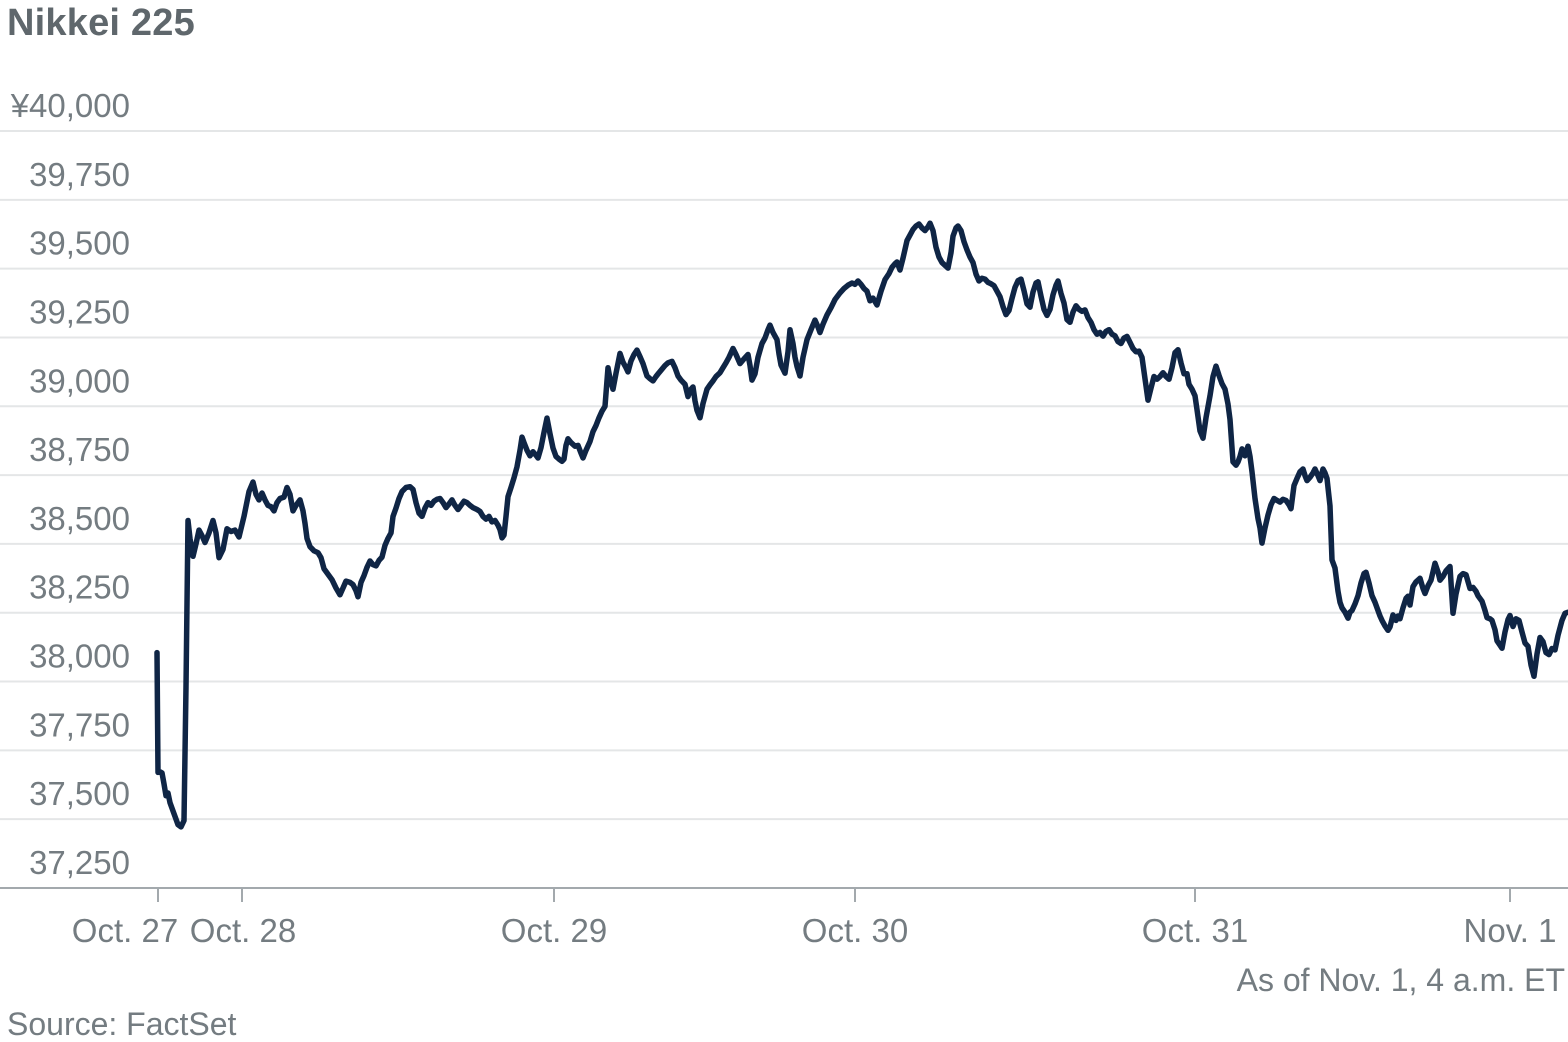 The height and width of the screenshot is (1042, 1568). What do you see at coordinates (79, 724) in the screenshot?
I see `y-axis-label: 37,750` at bounding box center [79, 724].